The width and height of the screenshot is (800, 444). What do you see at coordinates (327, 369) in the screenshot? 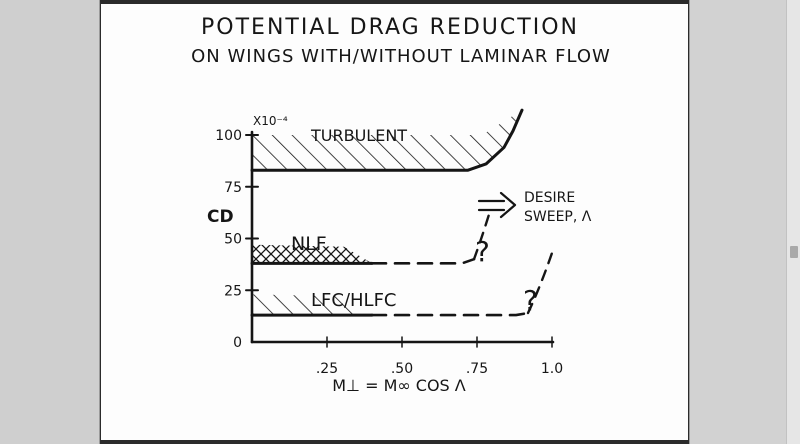
I see `x-tick-label-25: .25` at bounding box center [327, 369].